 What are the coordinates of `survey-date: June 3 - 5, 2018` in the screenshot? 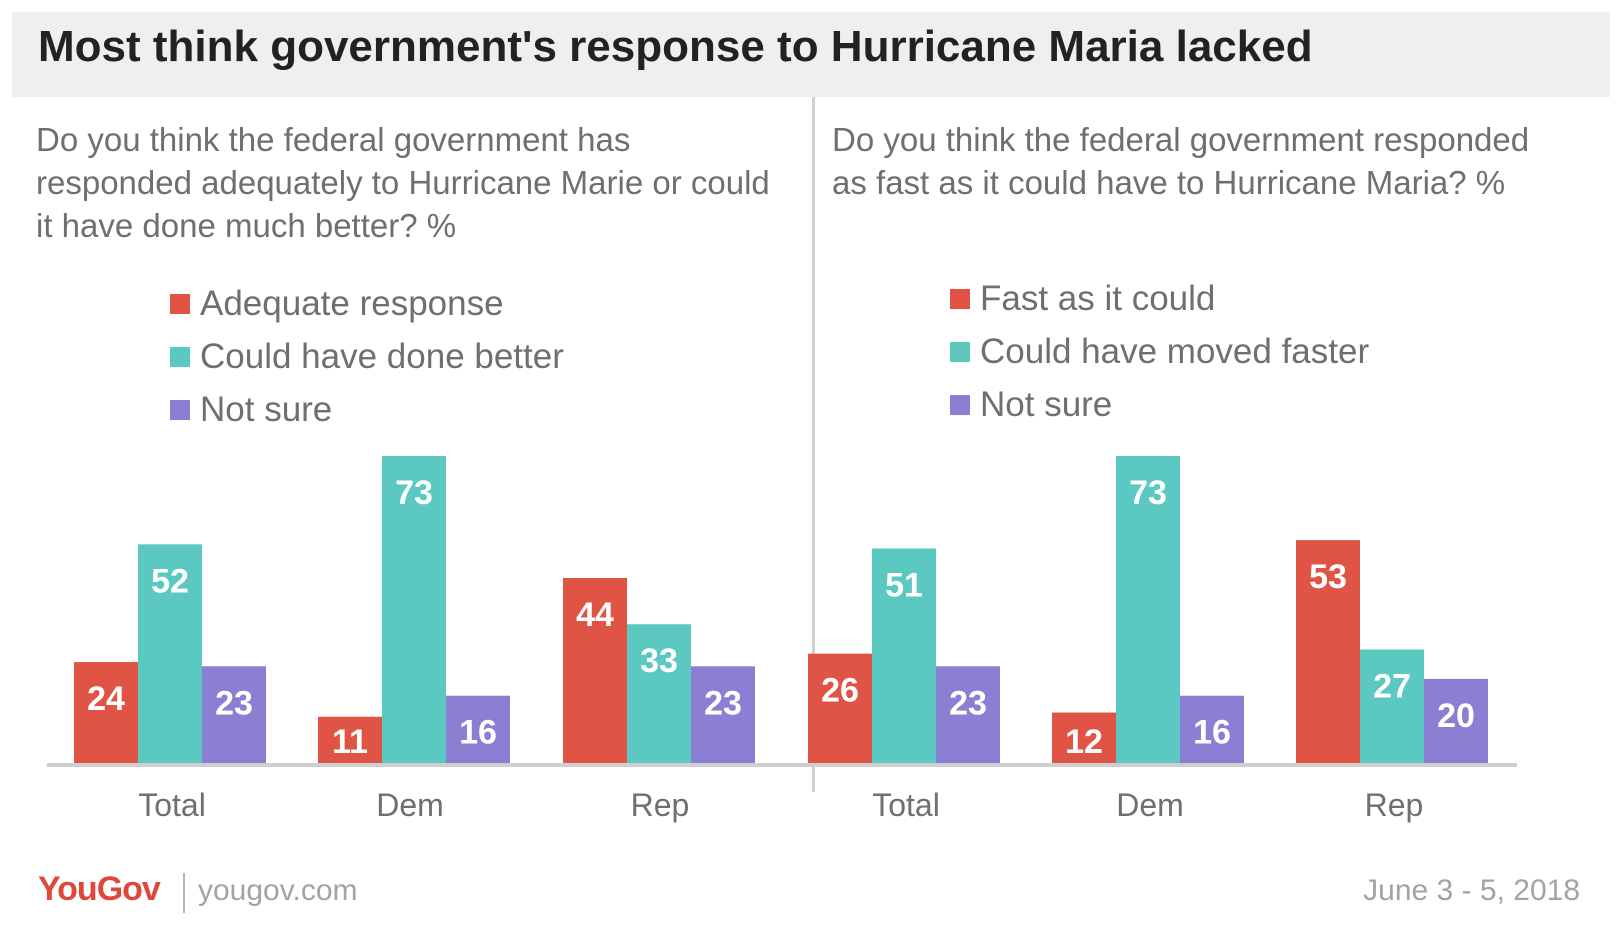 It's located at (1471, 890).